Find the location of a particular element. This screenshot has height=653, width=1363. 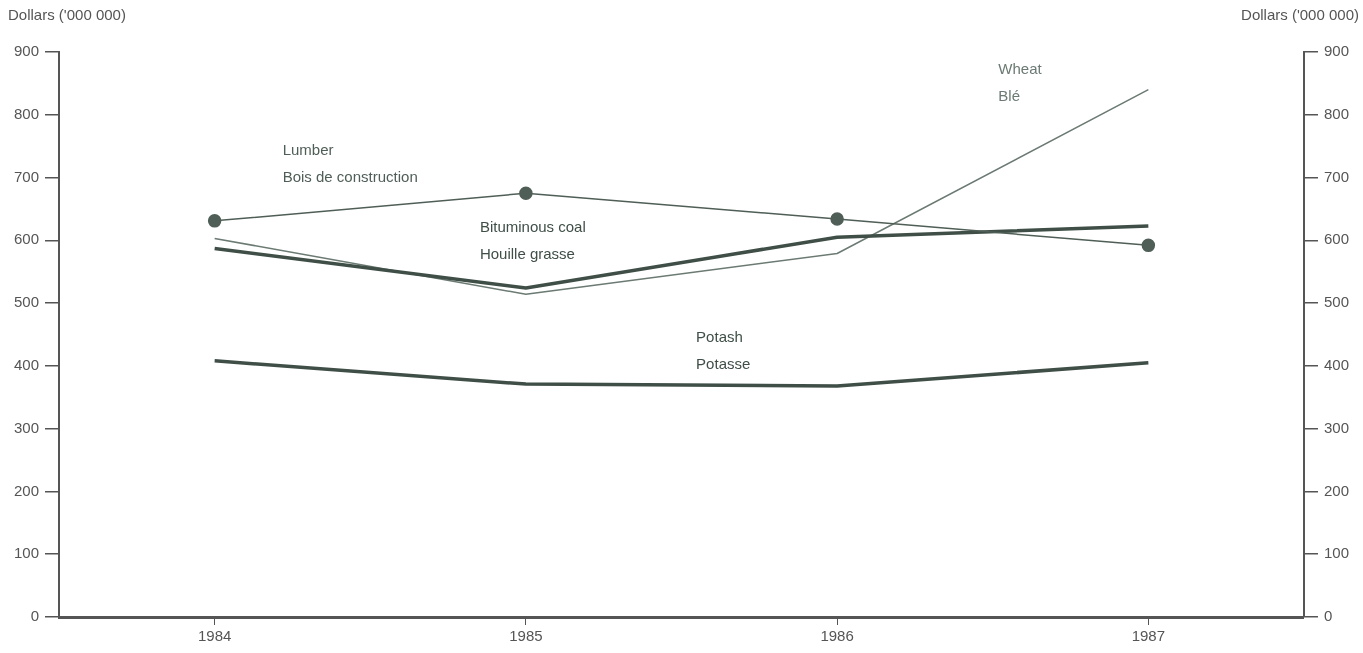

x-tick-label: 1985 is located at coordinates (526, 636).